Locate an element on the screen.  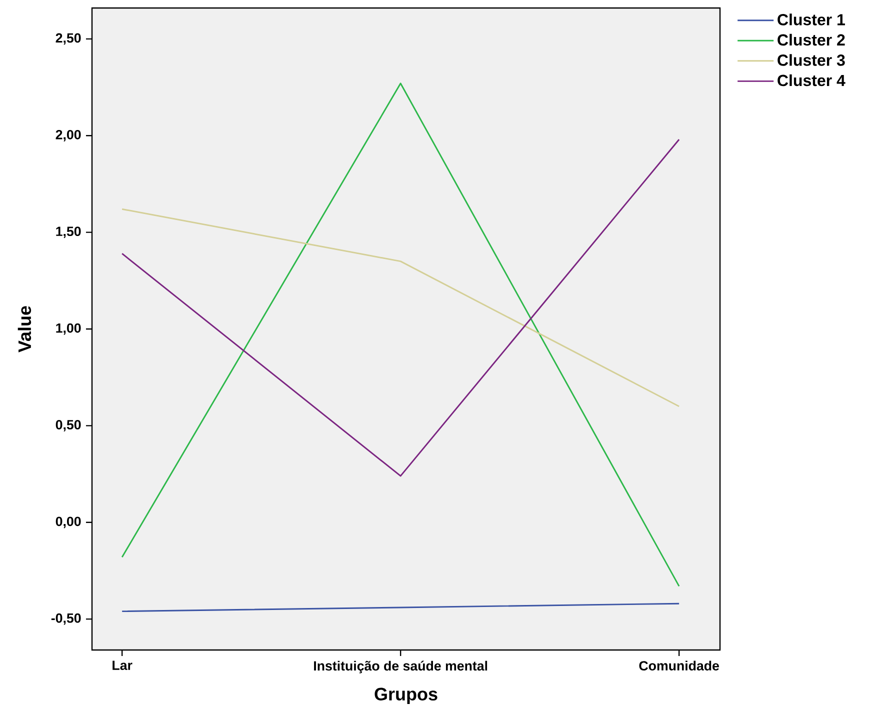
y-tick-label: 2,00 is located at coordinates (68, 136).